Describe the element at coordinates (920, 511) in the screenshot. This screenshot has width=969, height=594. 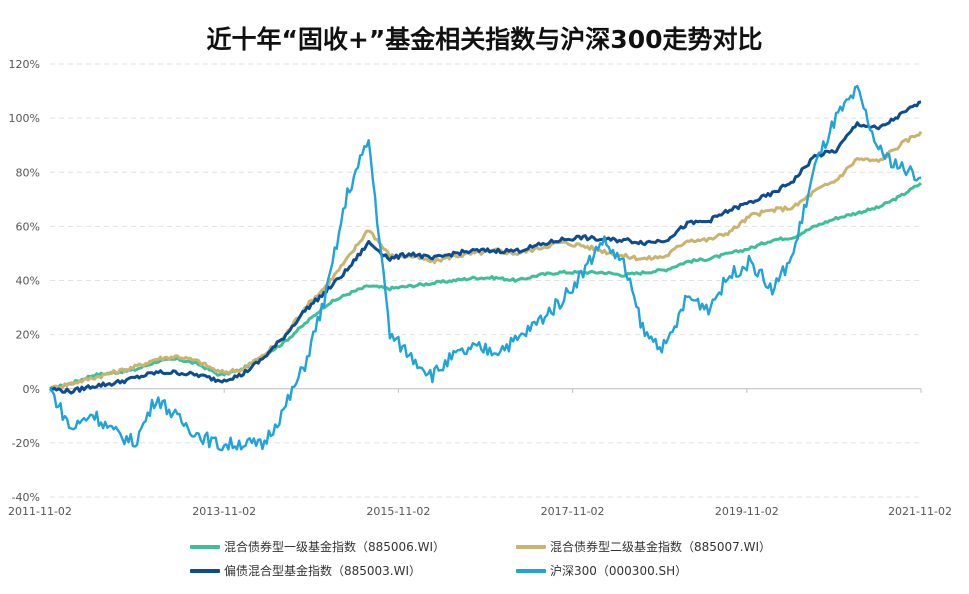
I see `x-tick-label: 2021-11-02` at that location.